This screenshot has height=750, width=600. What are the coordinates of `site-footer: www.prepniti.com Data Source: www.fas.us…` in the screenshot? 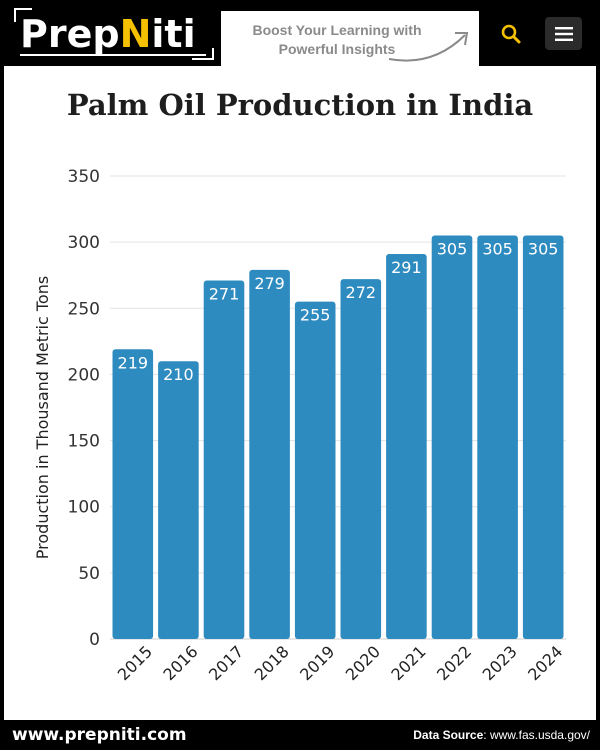 It's located at (300, 735).